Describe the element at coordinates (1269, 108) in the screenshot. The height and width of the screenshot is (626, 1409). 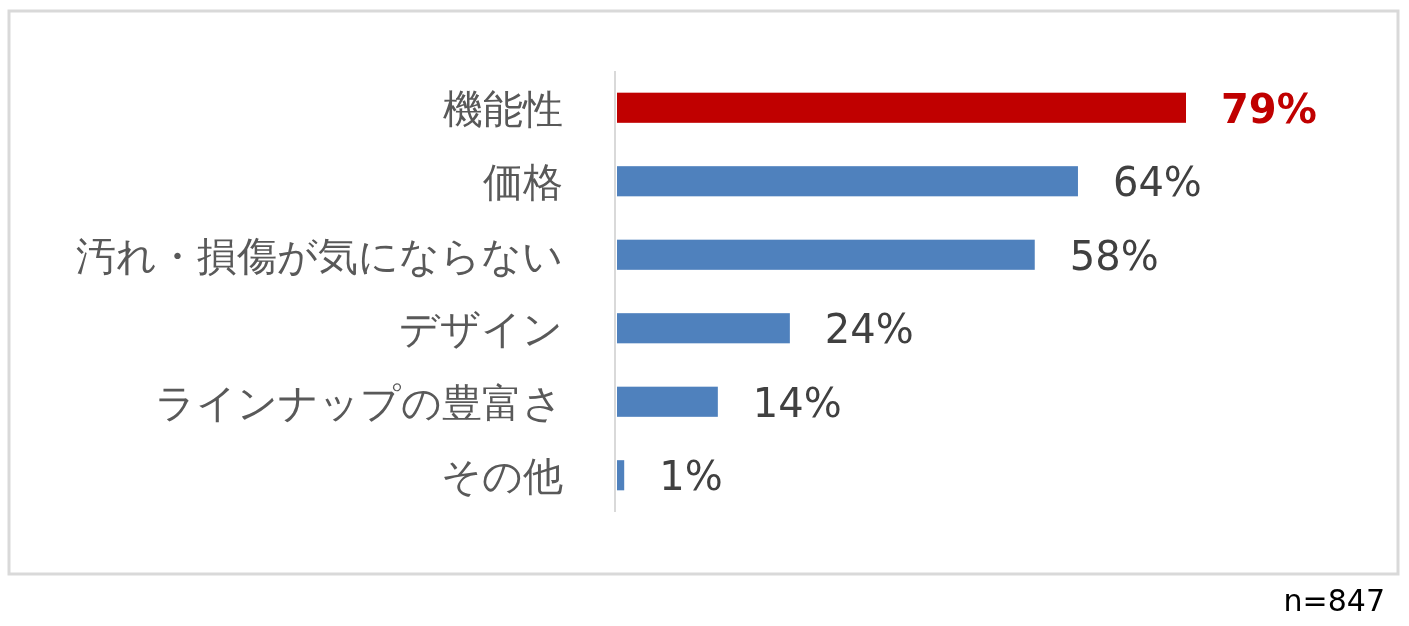
I see `value-label: 79%` at that location.